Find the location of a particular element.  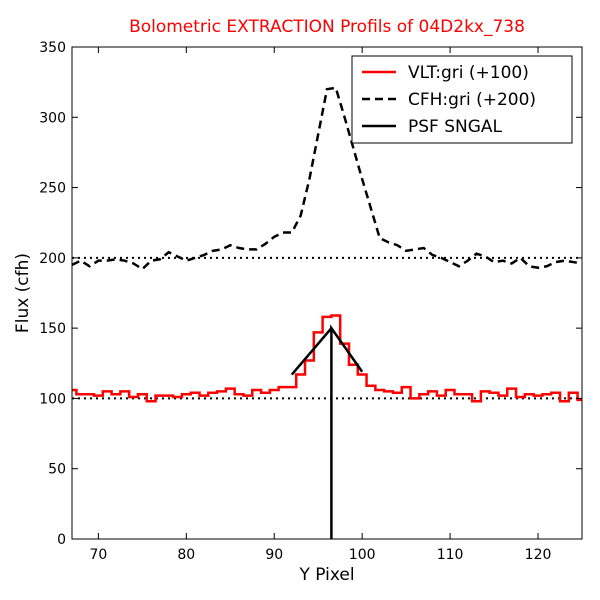

y-tick-label: 100 is located at coordinates (52, 399).